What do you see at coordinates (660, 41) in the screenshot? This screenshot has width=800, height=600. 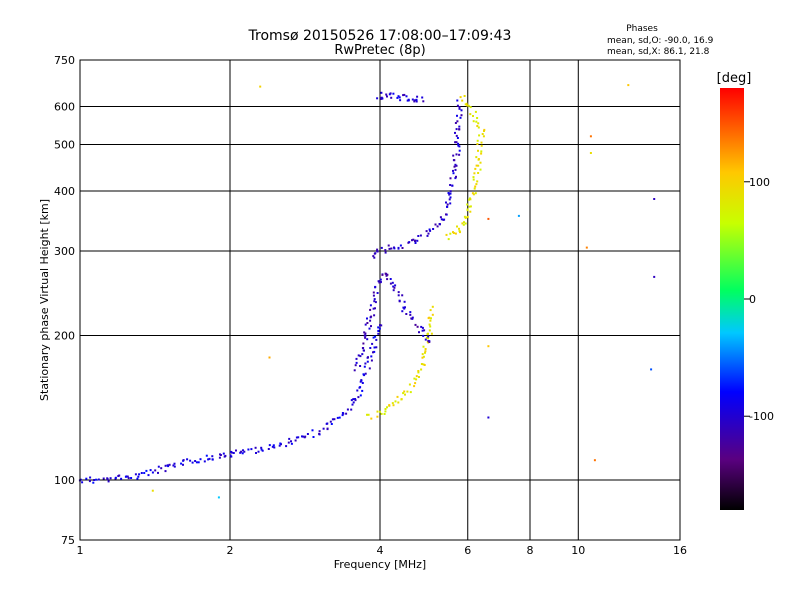 I see `legend-o-stats: mean, sd,O: -90.0, 16.9` at bounding box center [660, 41].